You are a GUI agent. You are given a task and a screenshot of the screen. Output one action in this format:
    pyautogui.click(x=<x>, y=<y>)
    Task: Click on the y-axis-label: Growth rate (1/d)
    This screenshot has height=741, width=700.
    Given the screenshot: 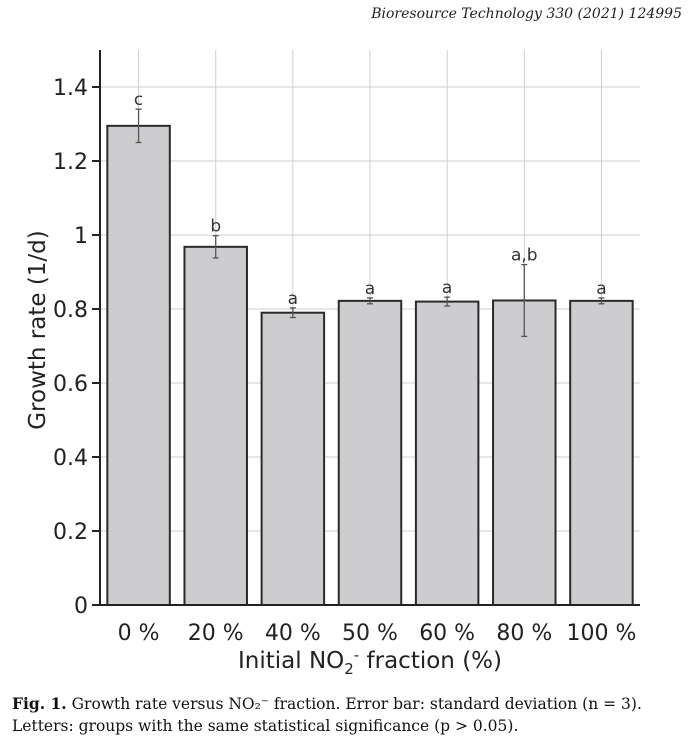 What is the action you would take?
    pyautogui.click(x=38, y=330)
    